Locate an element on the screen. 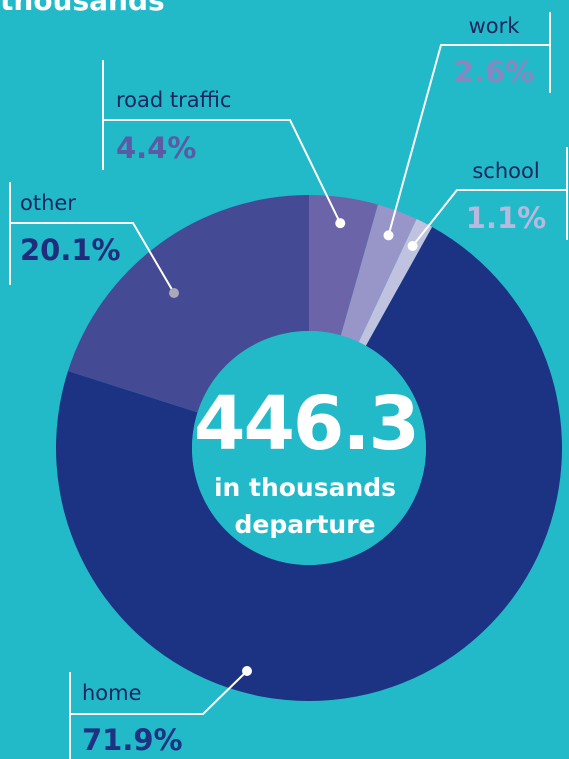  marker-dot-work is located at coordinates (388, 235).